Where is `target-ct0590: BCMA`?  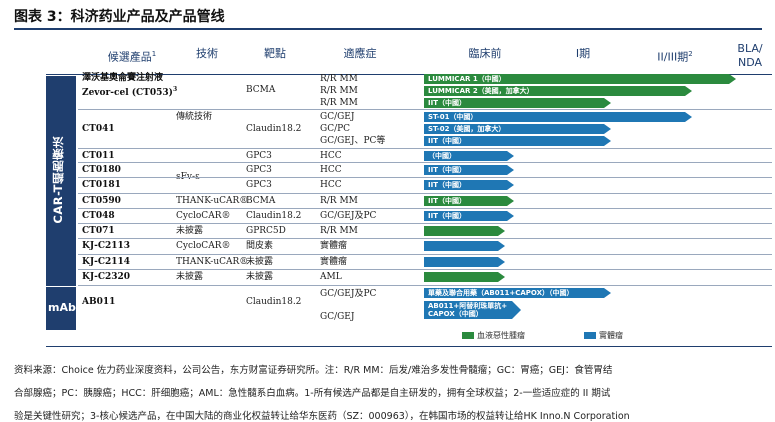 target-ct0590: BCMA is located at coordinates (261, 201).